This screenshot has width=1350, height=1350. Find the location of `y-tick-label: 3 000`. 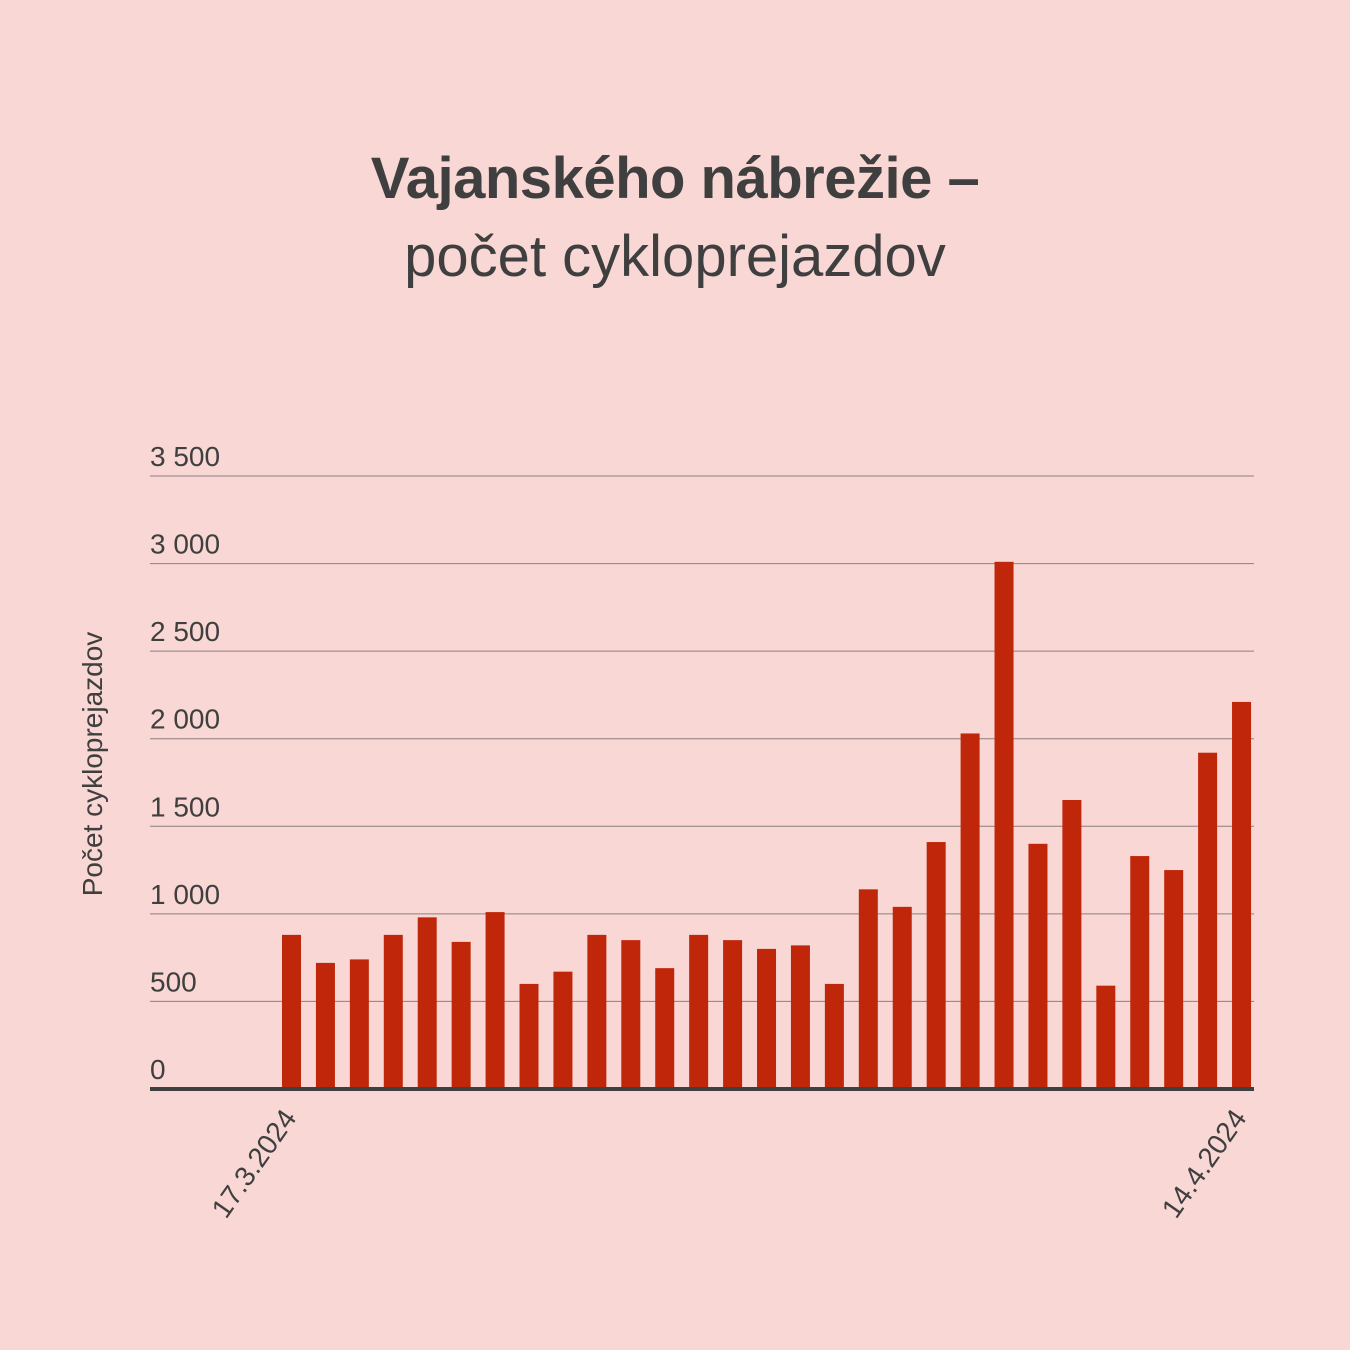

y-tick-label: 3 000 is located at coordinates (185, 544).